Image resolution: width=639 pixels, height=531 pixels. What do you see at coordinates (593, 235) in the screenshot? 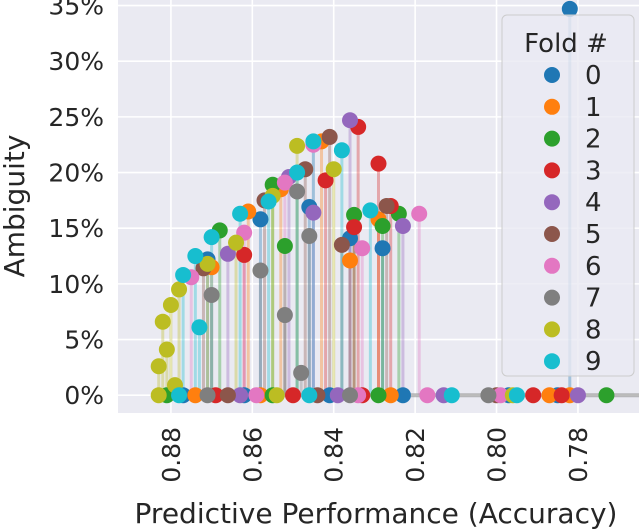
I see `legend-label: 5` at bounding box center [593, 235].